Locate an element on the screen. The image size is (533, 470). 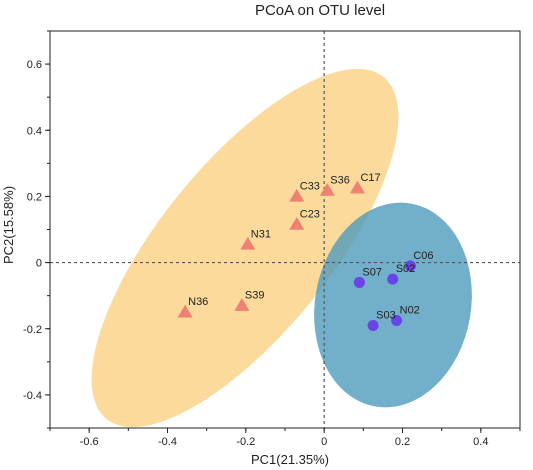
y-axis-title: PC2(15.58%) is located at coordinates (8, 225).